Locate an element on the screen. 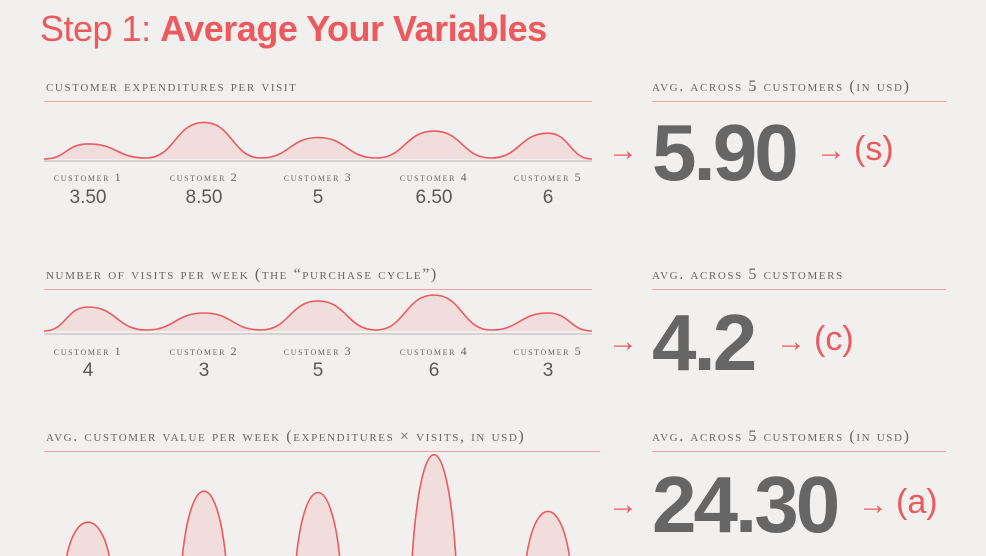 This screenshot has width=986, height=556. avg-label-customer-value: avg. across 5 customers (in usd) is located at coordinates (781, 436).